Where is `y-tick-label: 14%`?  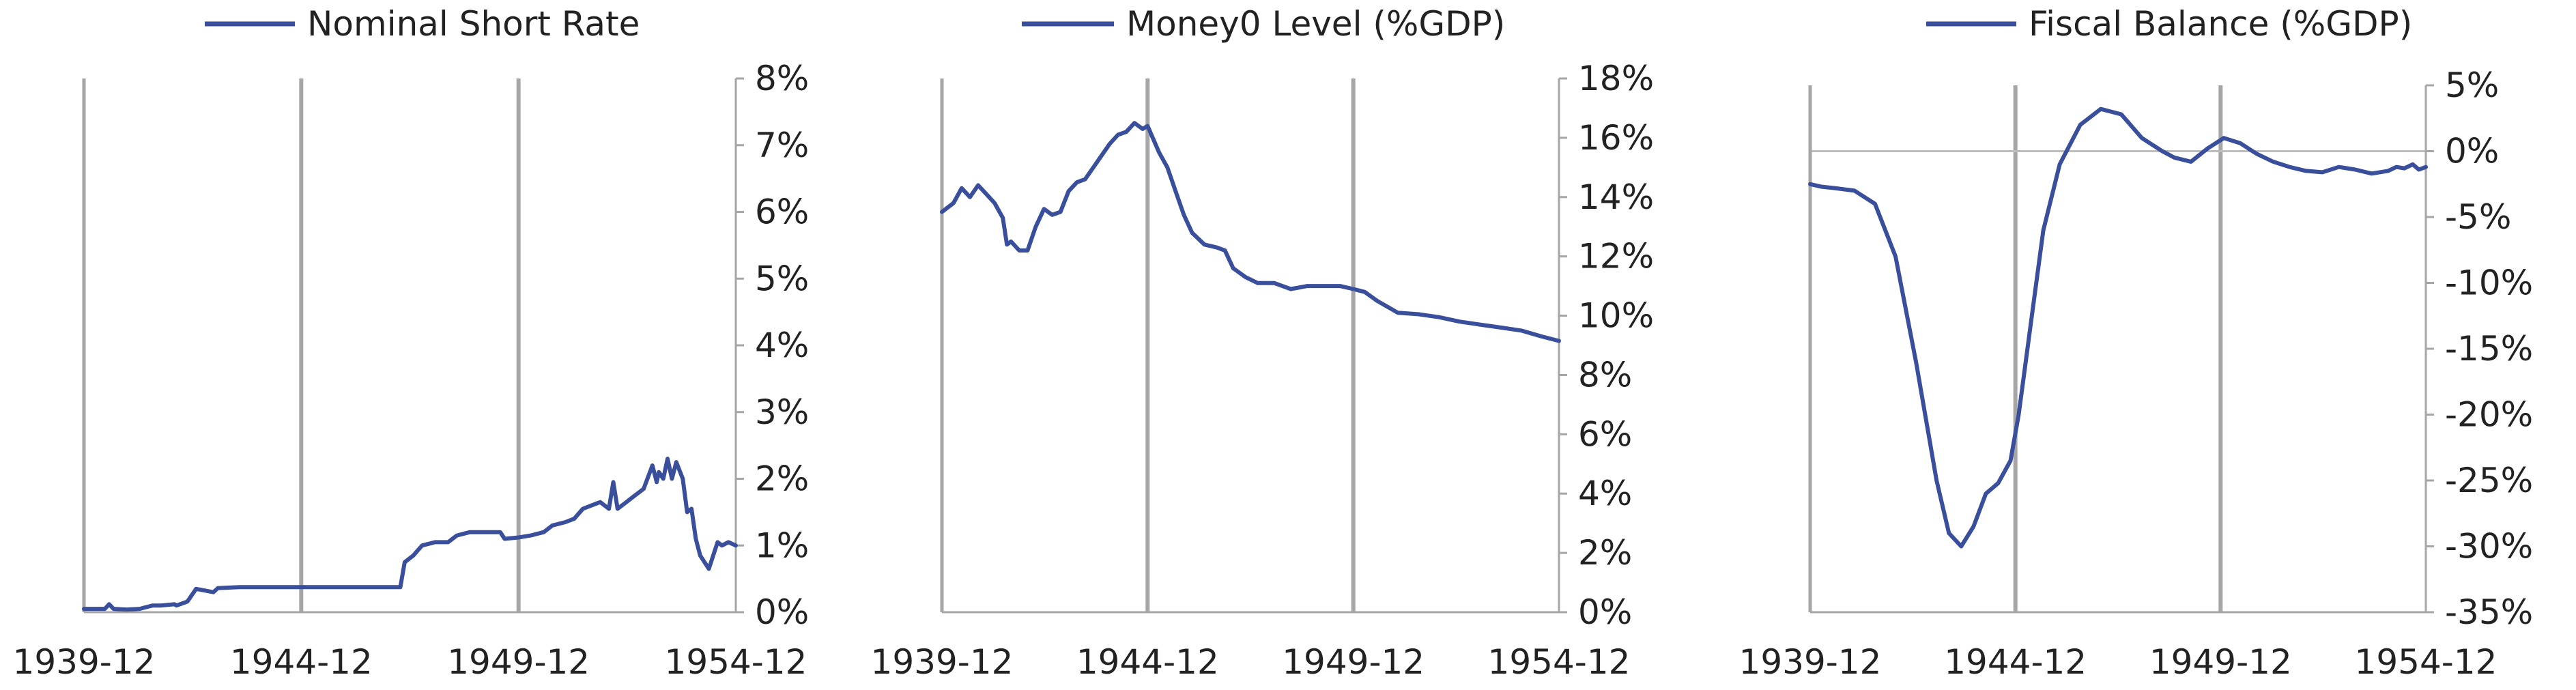
y-tick-label: 14% is located at coordinates (1616, 197).